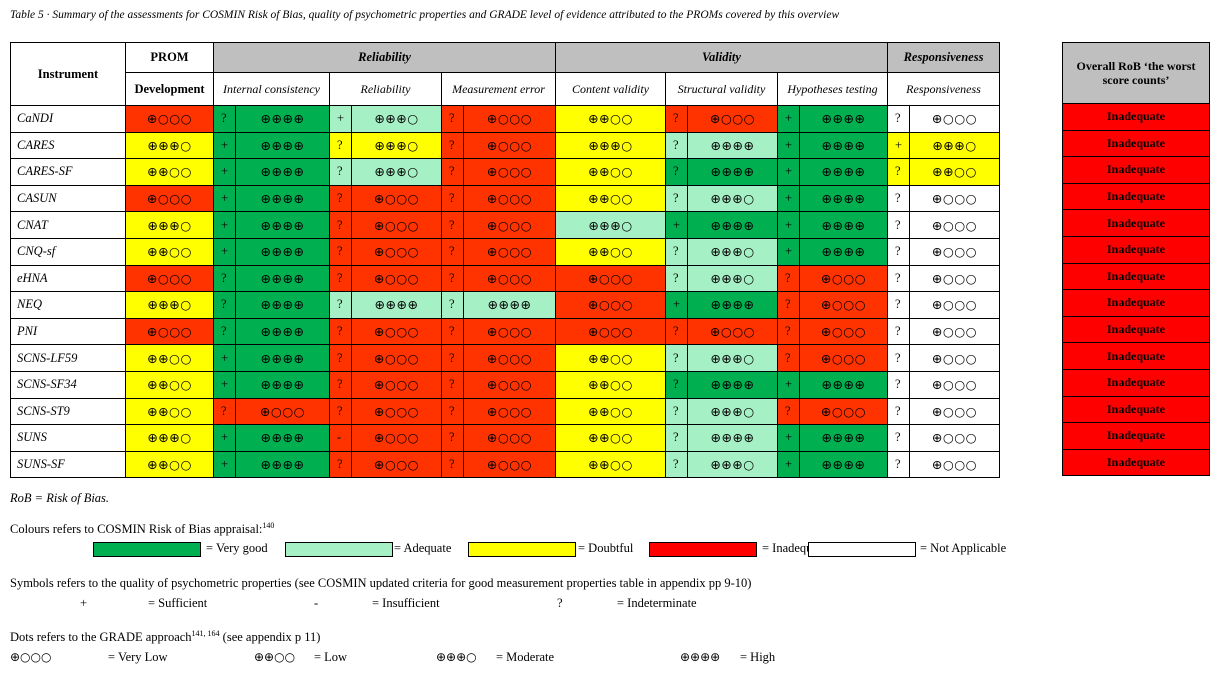  What do you see at coordinates (331, 657) in the screenshot?
I see `dots-low-label: = Low` at bounding box center [331, 657].